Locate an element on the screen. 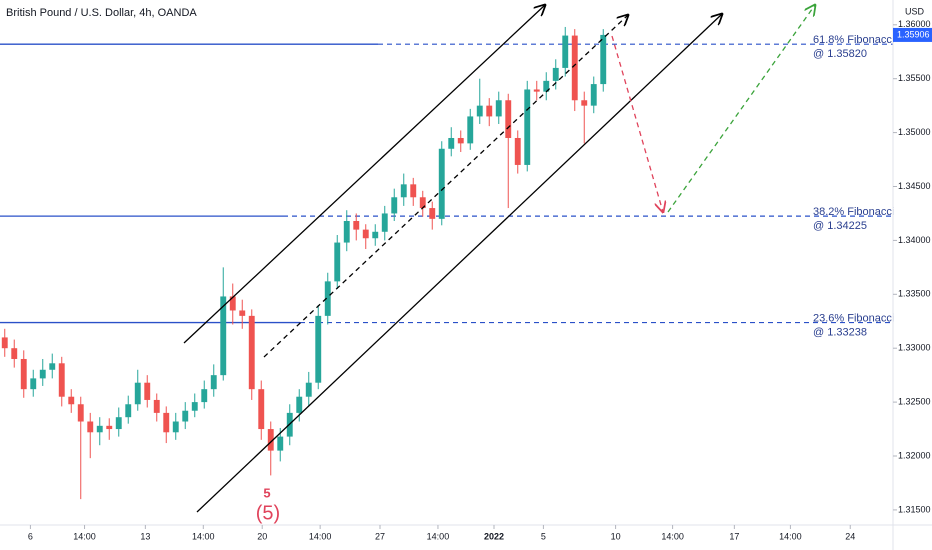 This screenshot has width=932, height=550. y-tick-label: 1.33000 is located at coordinates (914, 348).